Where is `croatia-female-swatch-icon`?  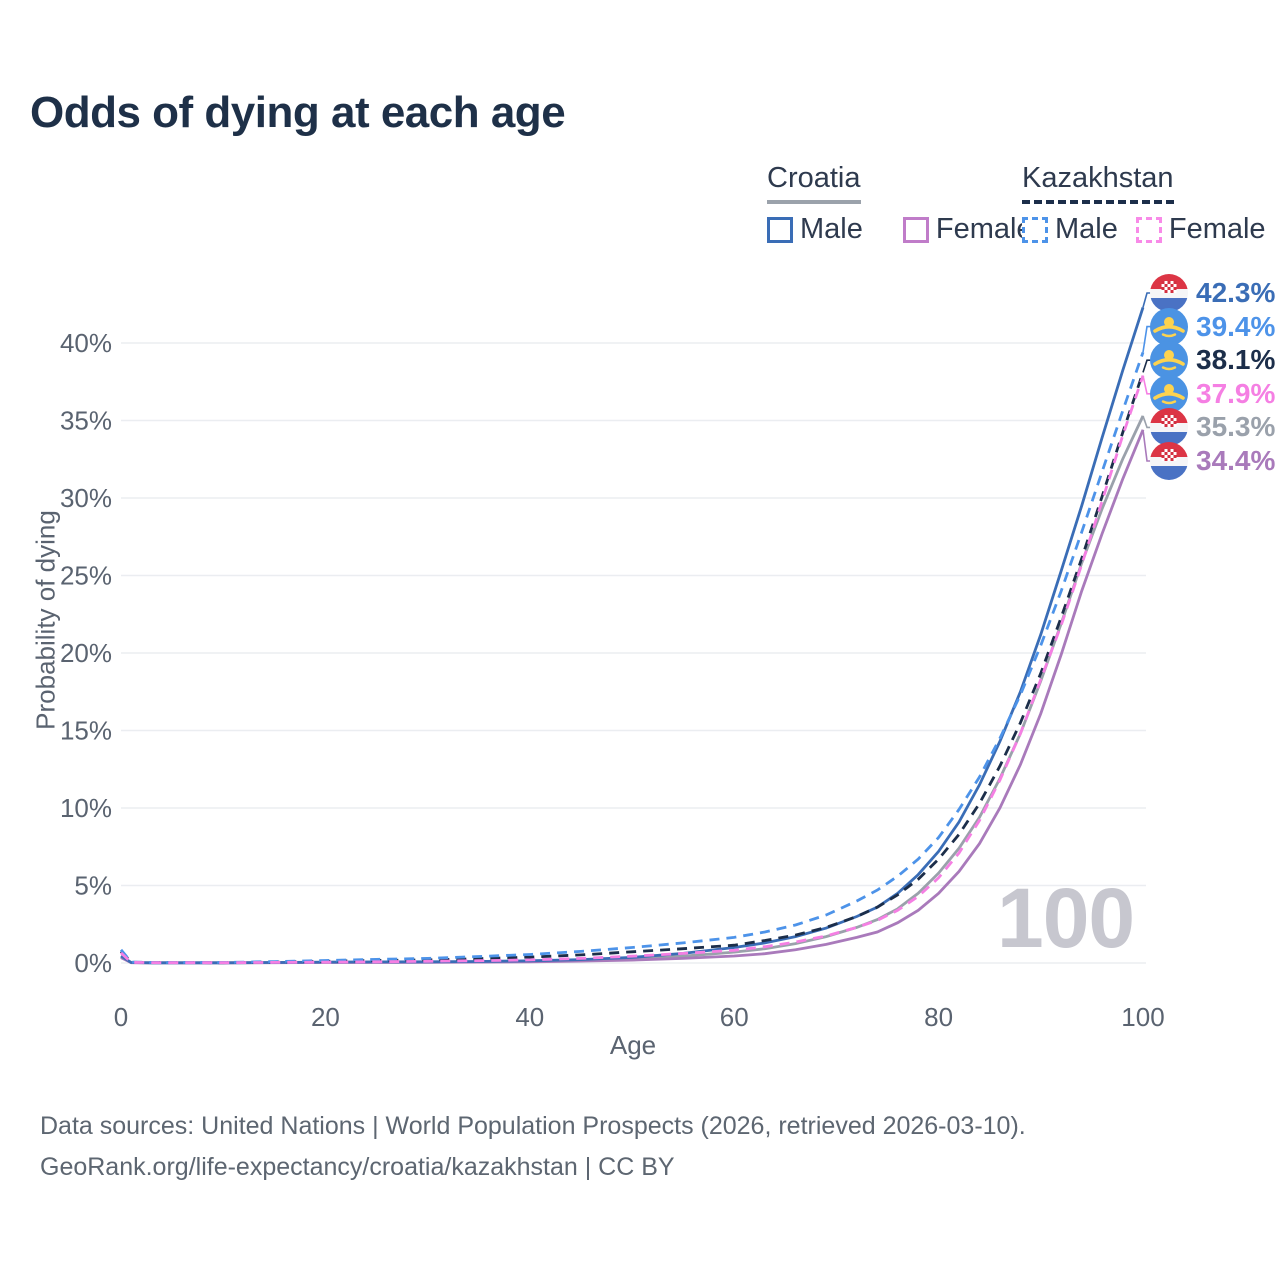 croatia-female-swatch-icon is located at coordinates (915, 229).